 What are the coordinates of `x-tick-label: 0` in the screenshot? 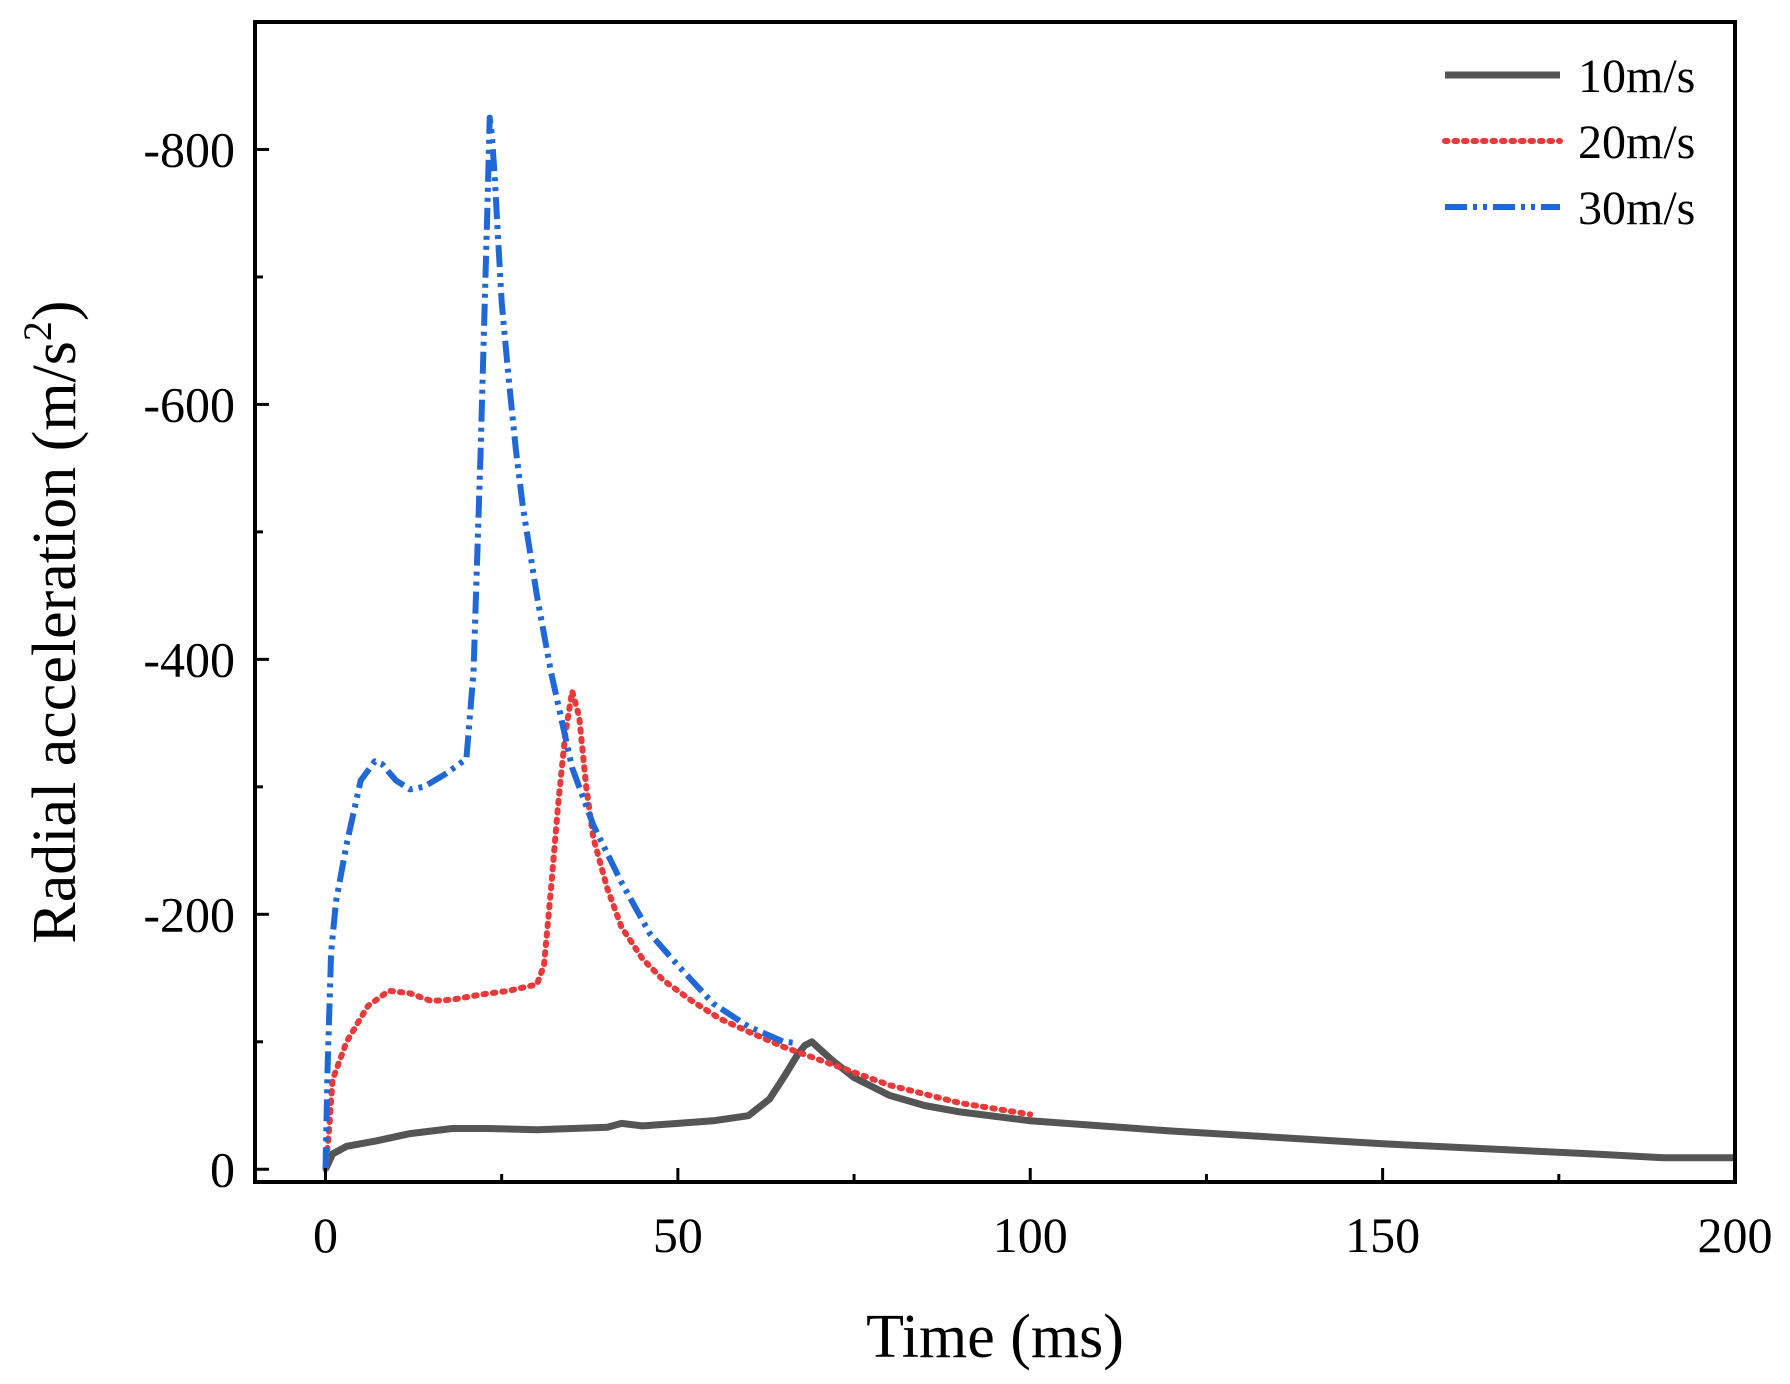 It's located at (325, 1235).